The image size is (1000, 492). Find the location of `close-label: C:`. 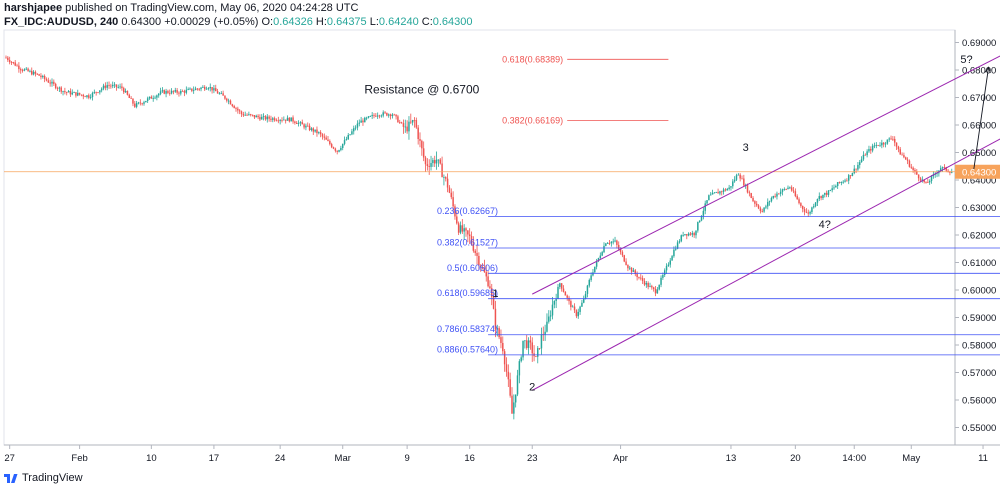

close-label: C: is located at coordinates (427, 22).